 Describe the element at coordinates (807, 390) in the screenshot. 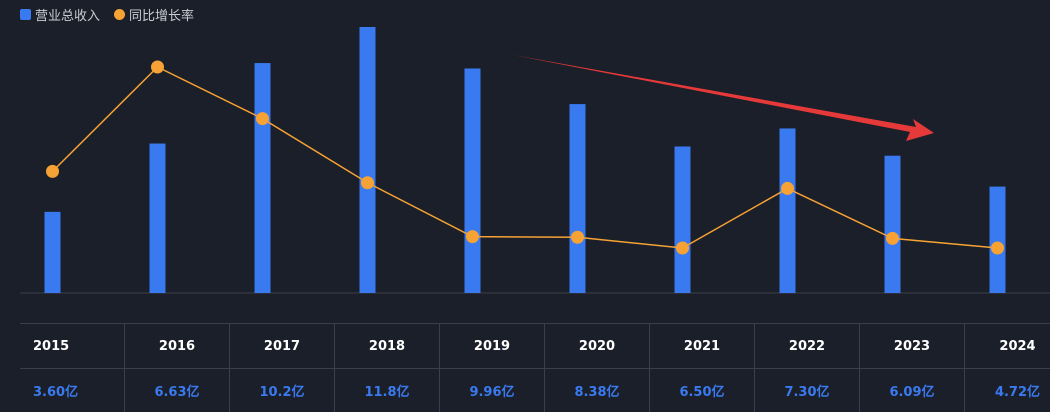

I see `value-cell: 7.30亿` at that location.